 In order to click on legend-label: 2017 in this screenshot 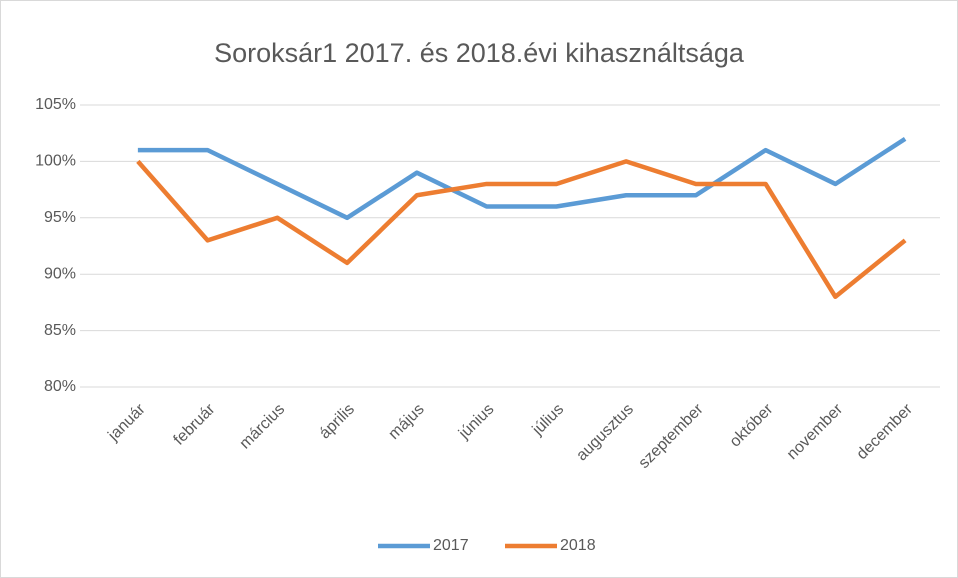, I will do `click(451, 545)`.